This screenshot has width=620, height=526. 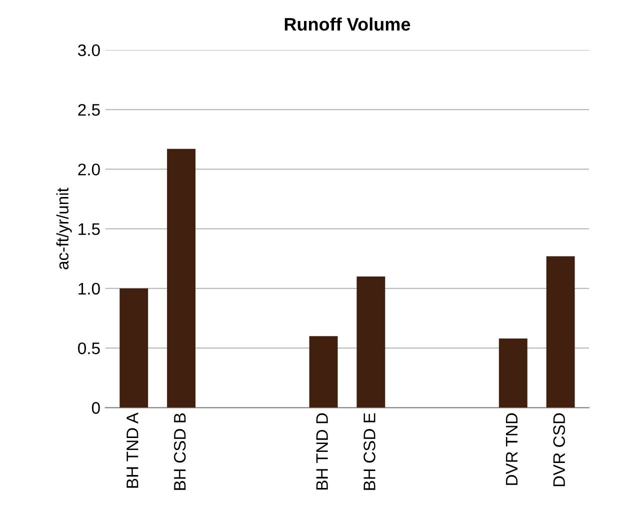 What do you see at coordinates (89, 229) in the screenshot?
I see `y-tick-label: 1.5` at bounding box center [89, 229].